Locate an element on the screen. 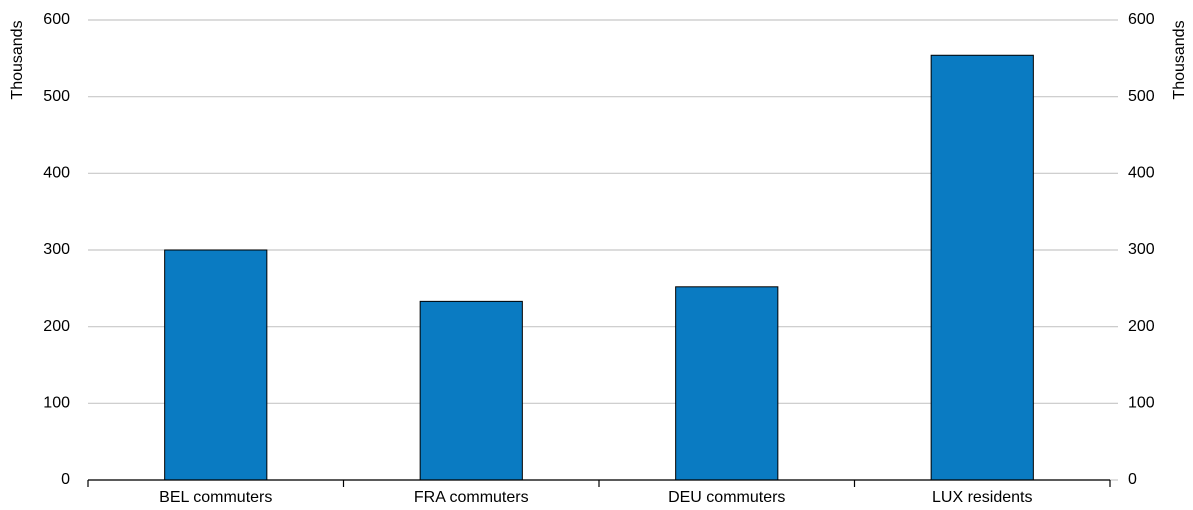 The image size is (1193, 510). y-tick-label: 600 is located at coordinates (56, 19).